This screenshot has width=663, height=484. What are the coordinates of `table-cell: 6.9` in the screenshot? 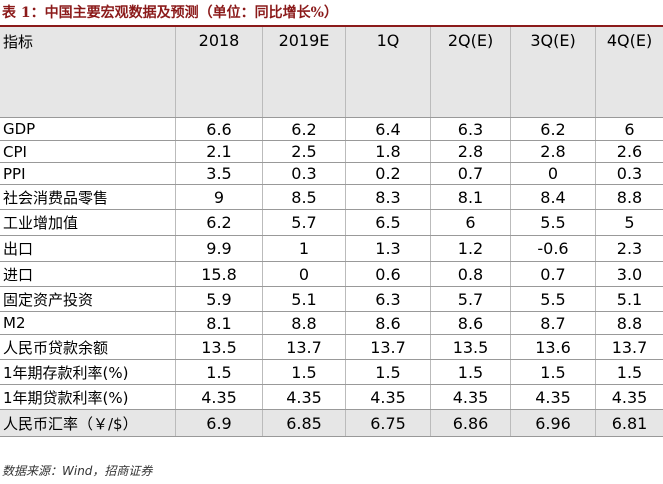 It's located at (218, 423).